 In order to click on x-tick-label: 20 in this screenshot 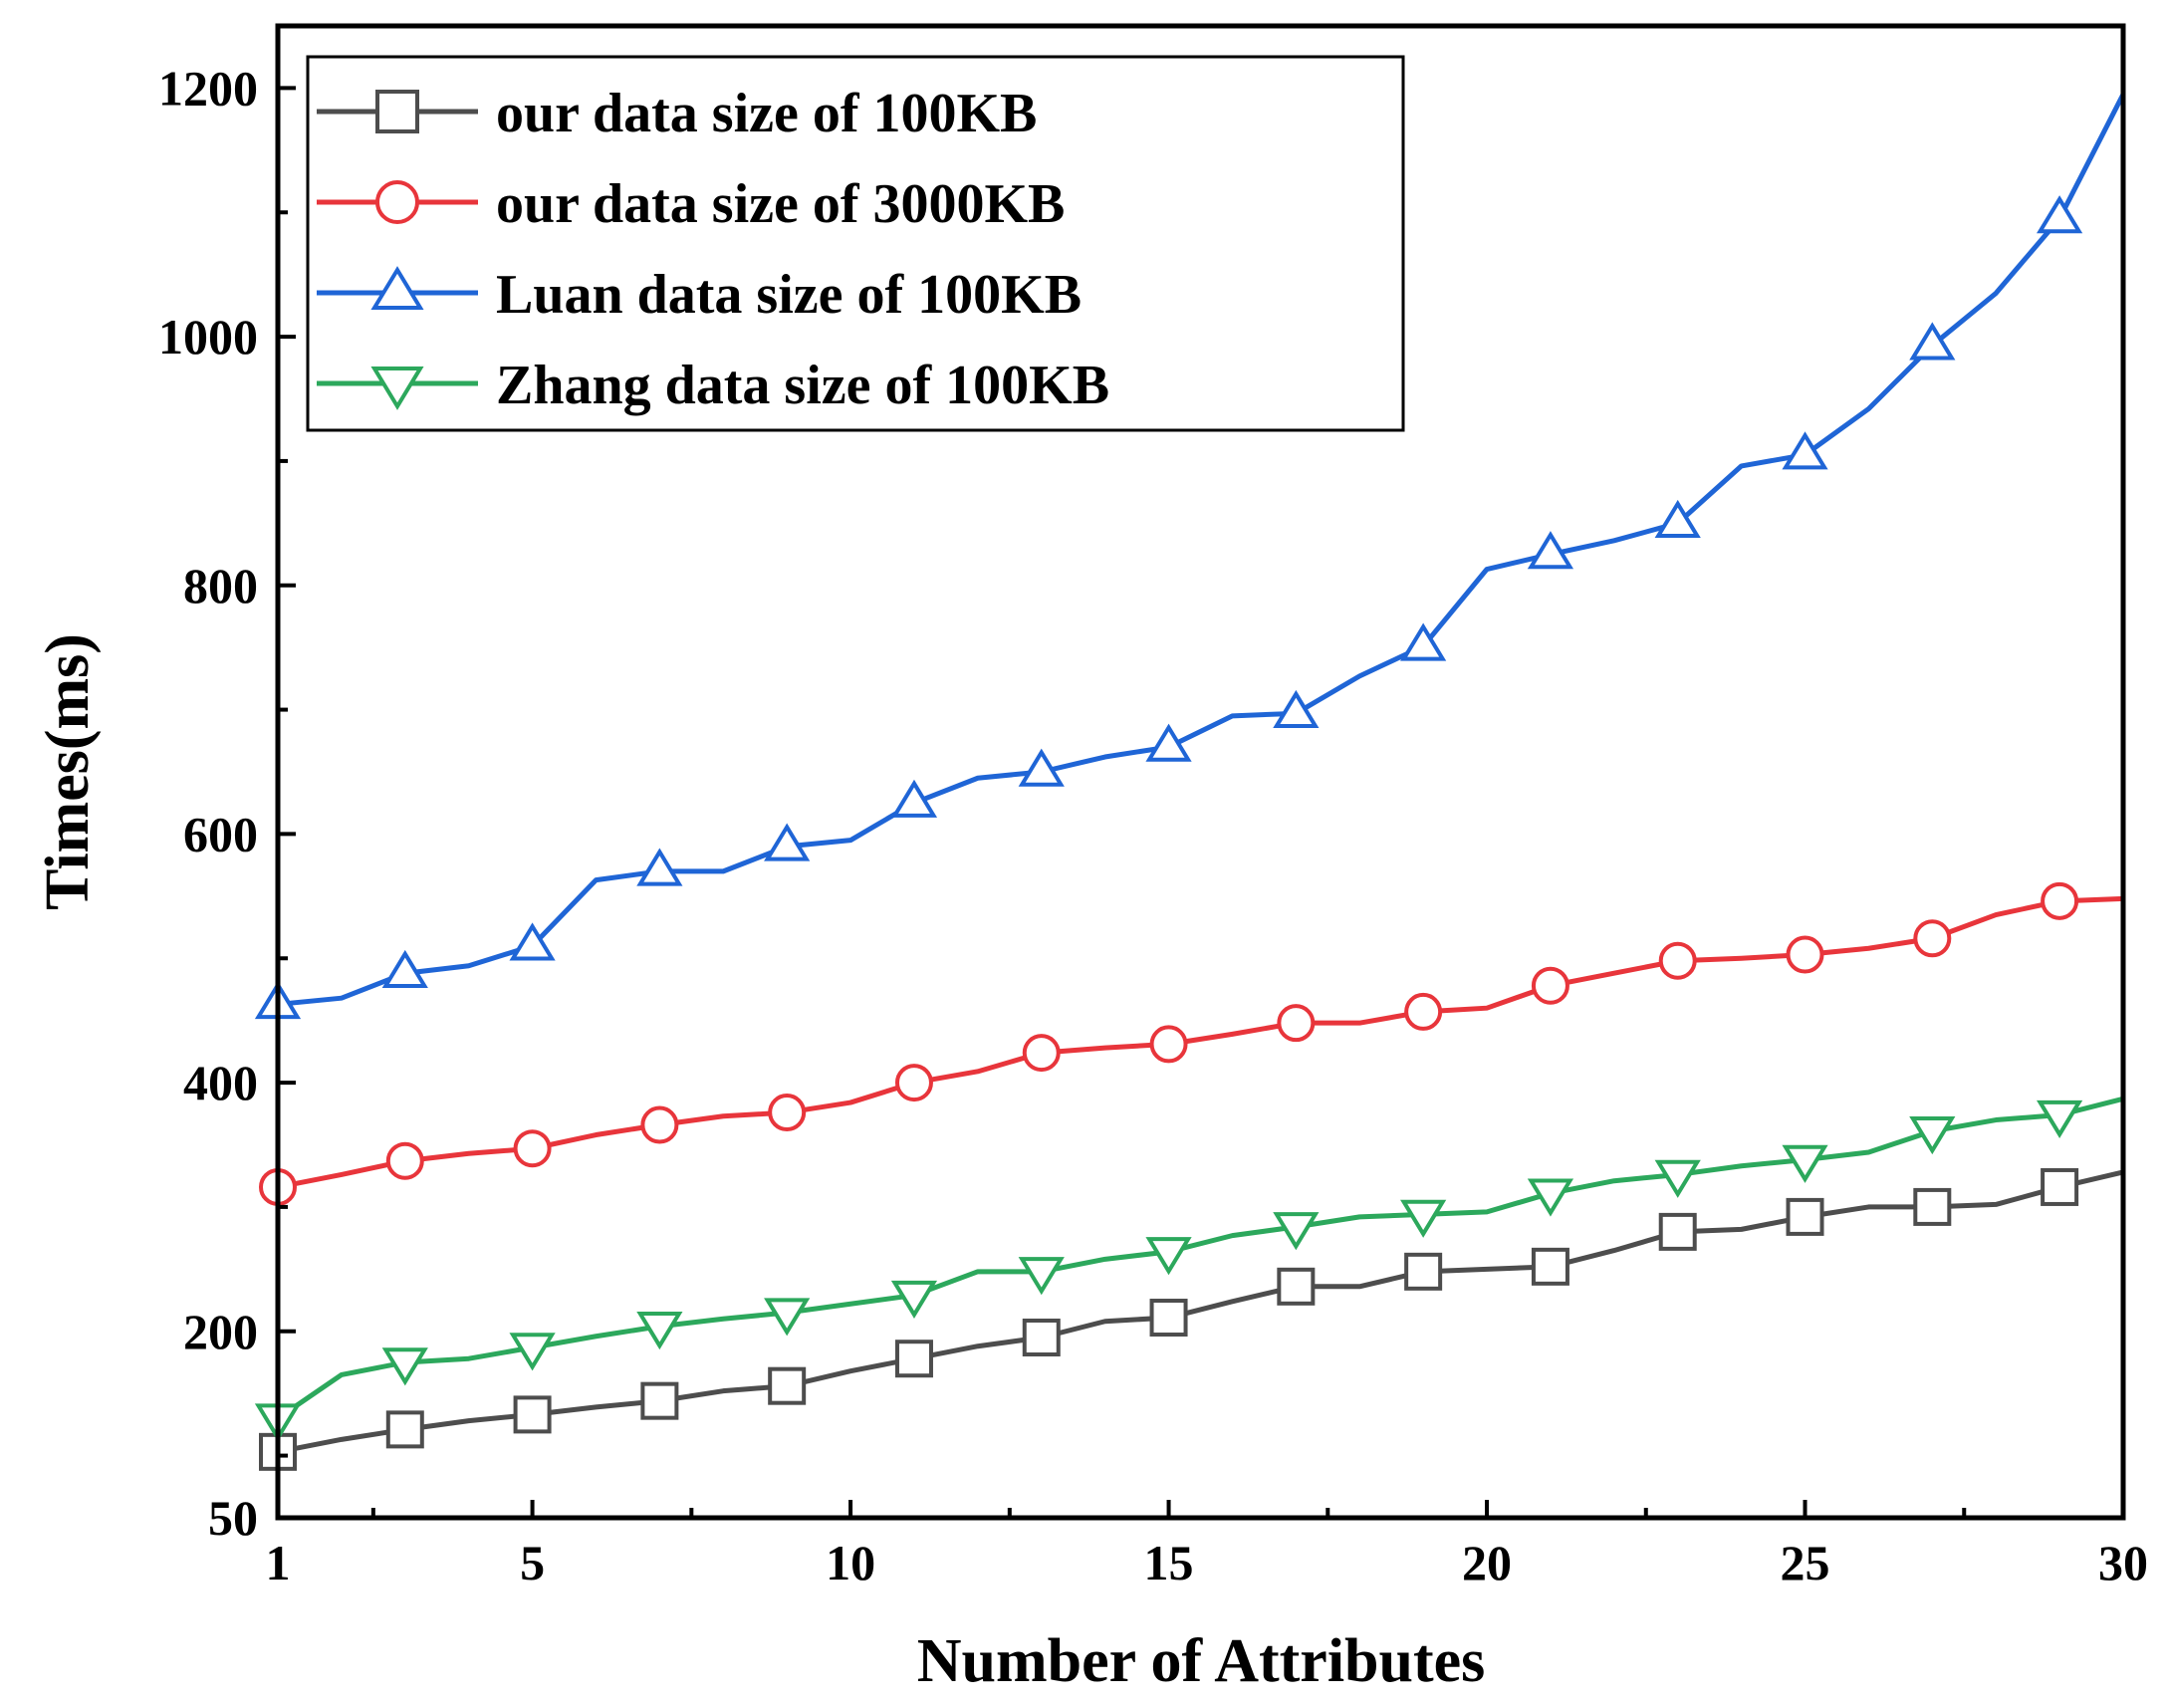, I will do `click(1487, 1562)`.